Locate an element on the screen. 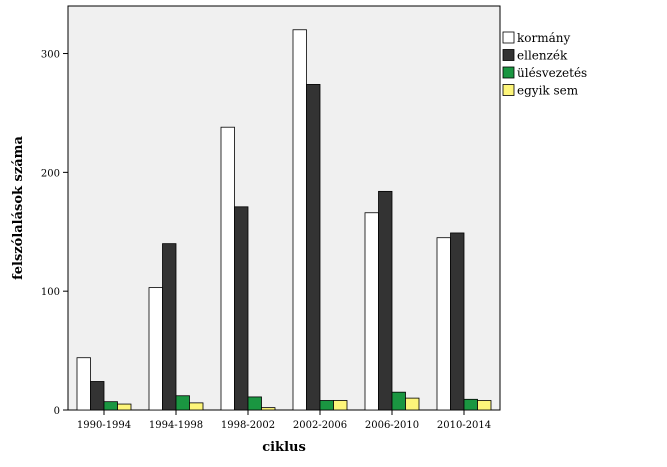 Image resolution: width=667 pixels, height=467 pixels. bar-1990-1994-kormány is located at coordinates (83, 384).